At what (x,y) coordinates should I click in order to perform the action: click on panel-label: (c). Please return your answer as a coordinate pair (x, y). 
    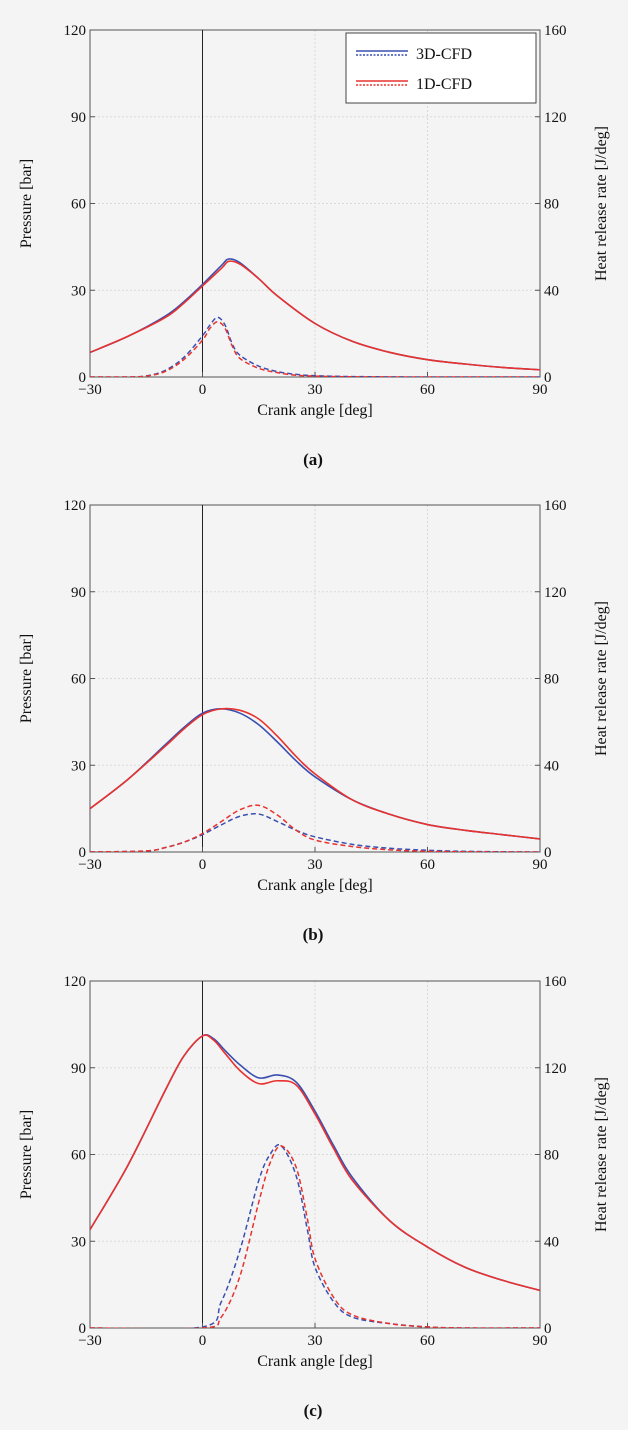
    Looking at the image, I should click on (313, 1410).